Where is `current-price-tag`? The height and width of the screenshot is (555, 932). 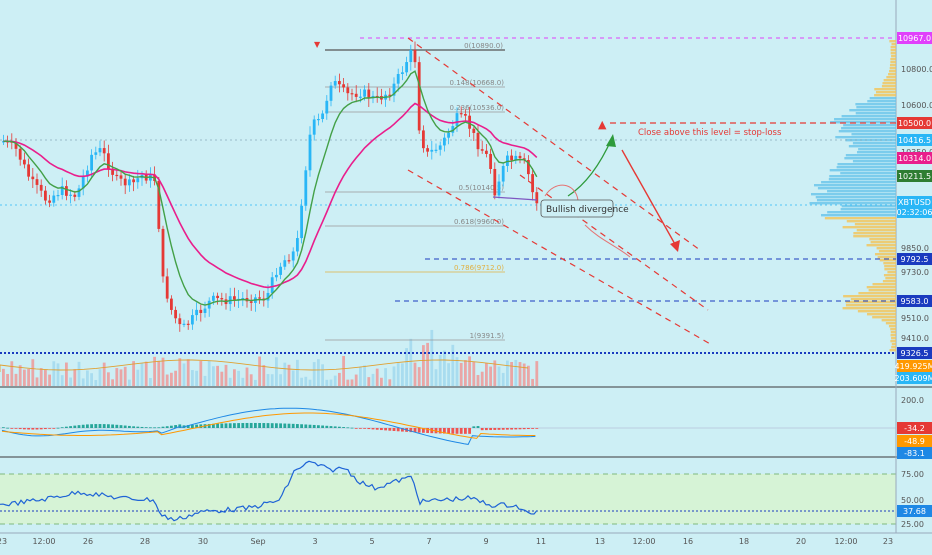
current-price-tag is located at coordinates (914, 207).